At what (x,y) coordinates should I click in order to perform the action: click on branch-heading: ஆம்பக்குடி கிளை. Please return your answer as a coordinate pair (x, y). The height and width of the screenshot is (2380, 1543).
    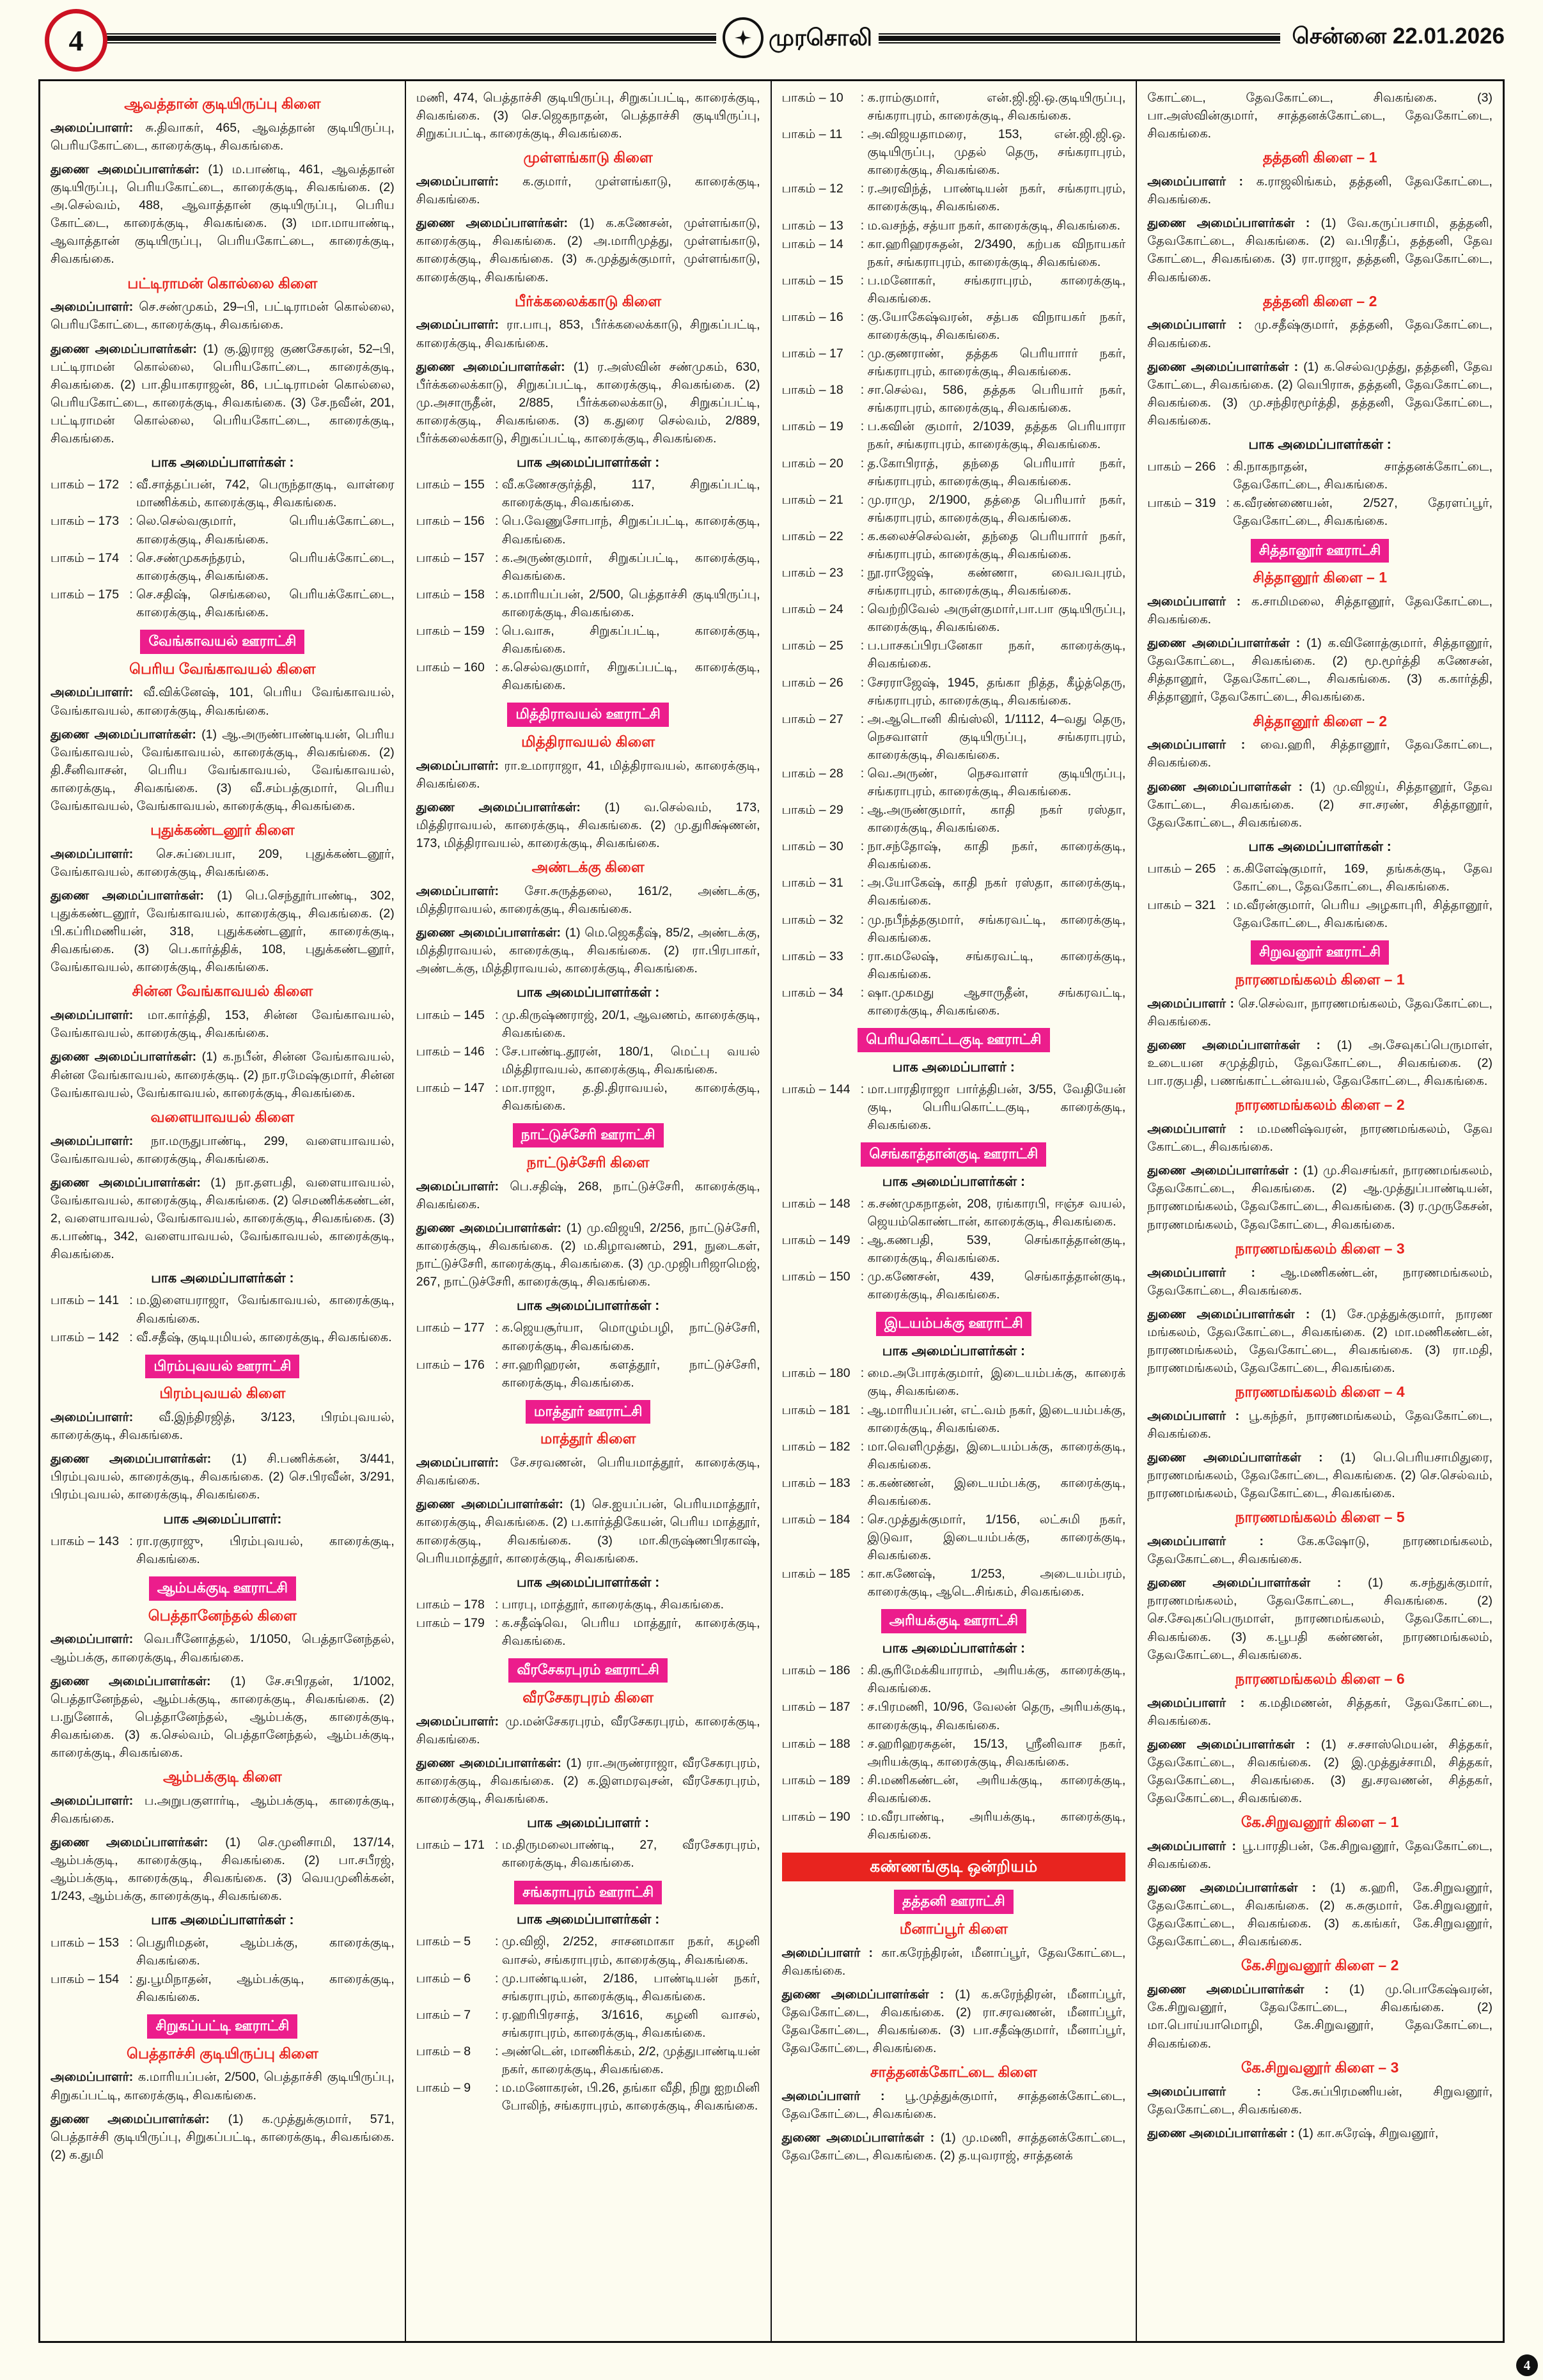
    Looking at the image, I should click on (222, 1776).